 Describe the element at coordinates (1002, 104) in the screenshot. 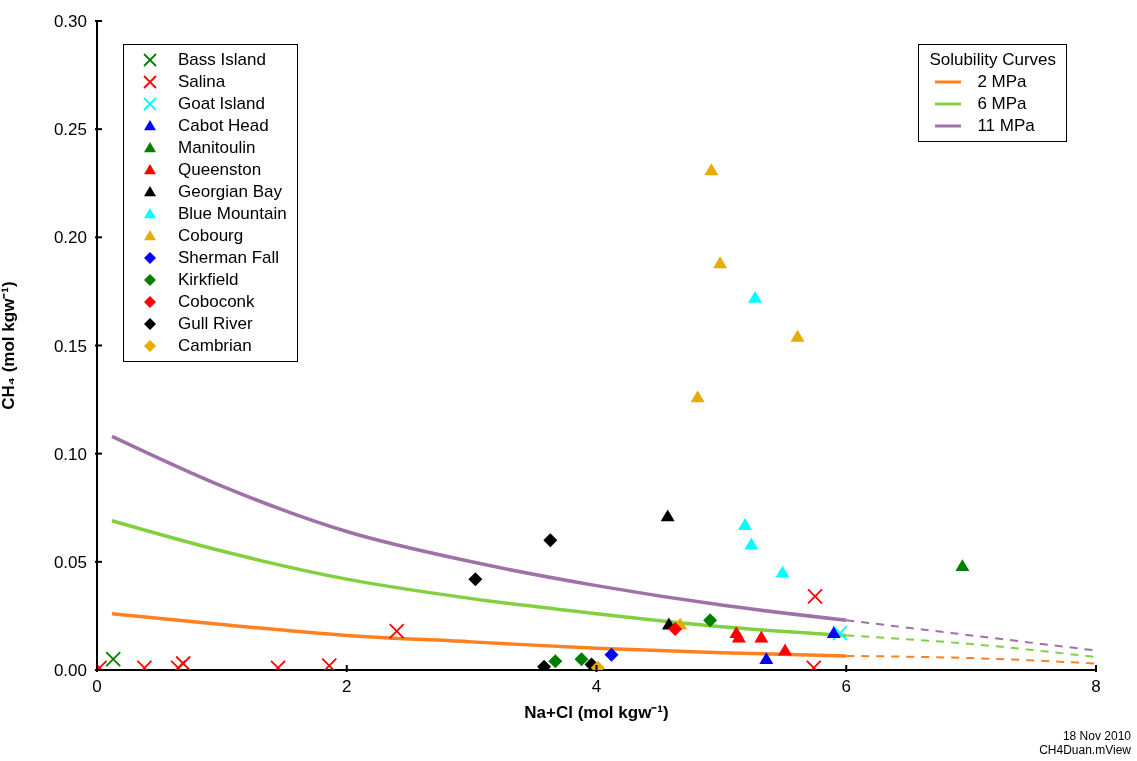

I see `legend-label: 6 MPa` at that location.